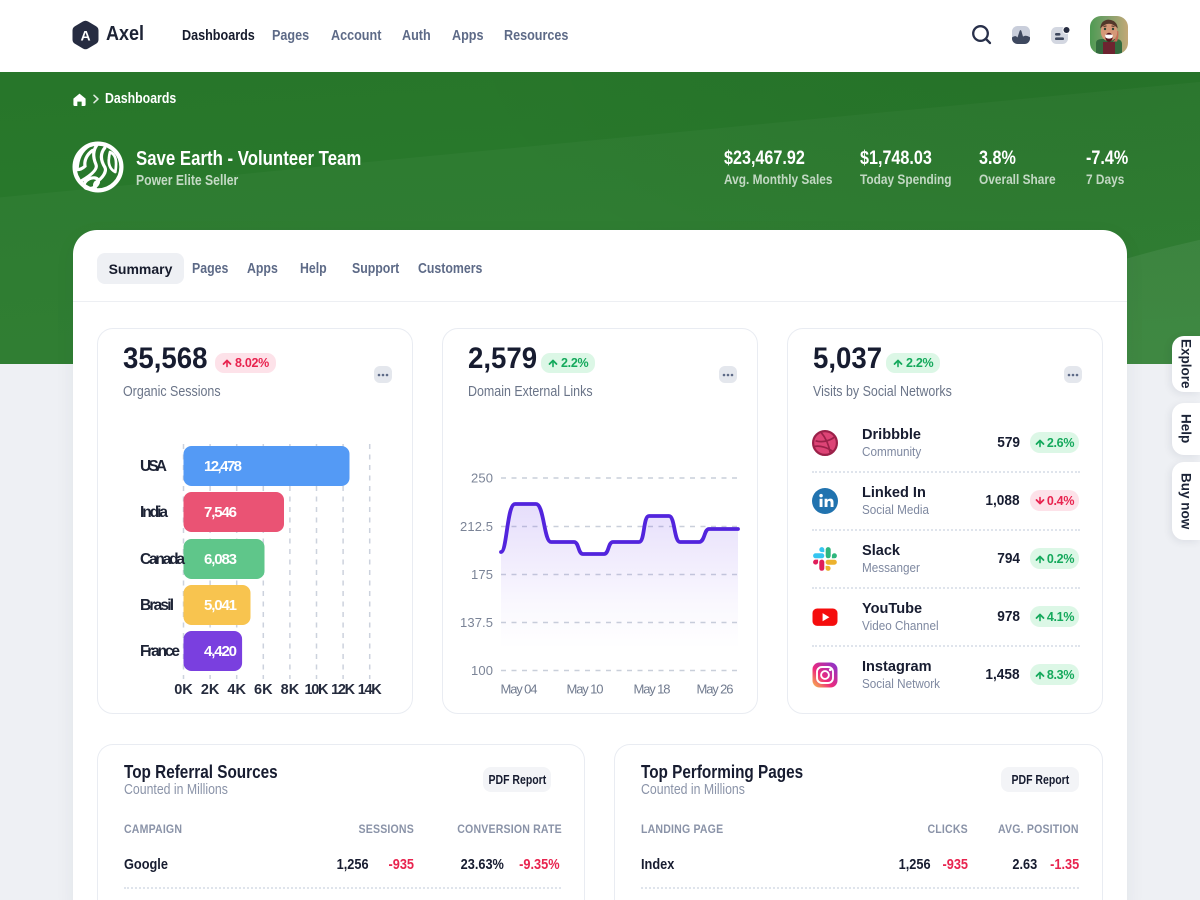 This screenshot has width=1200, height=900. Describe the element at coordinates (263, 690) in the screenshot. I see `svg-text: 6K` at that location.